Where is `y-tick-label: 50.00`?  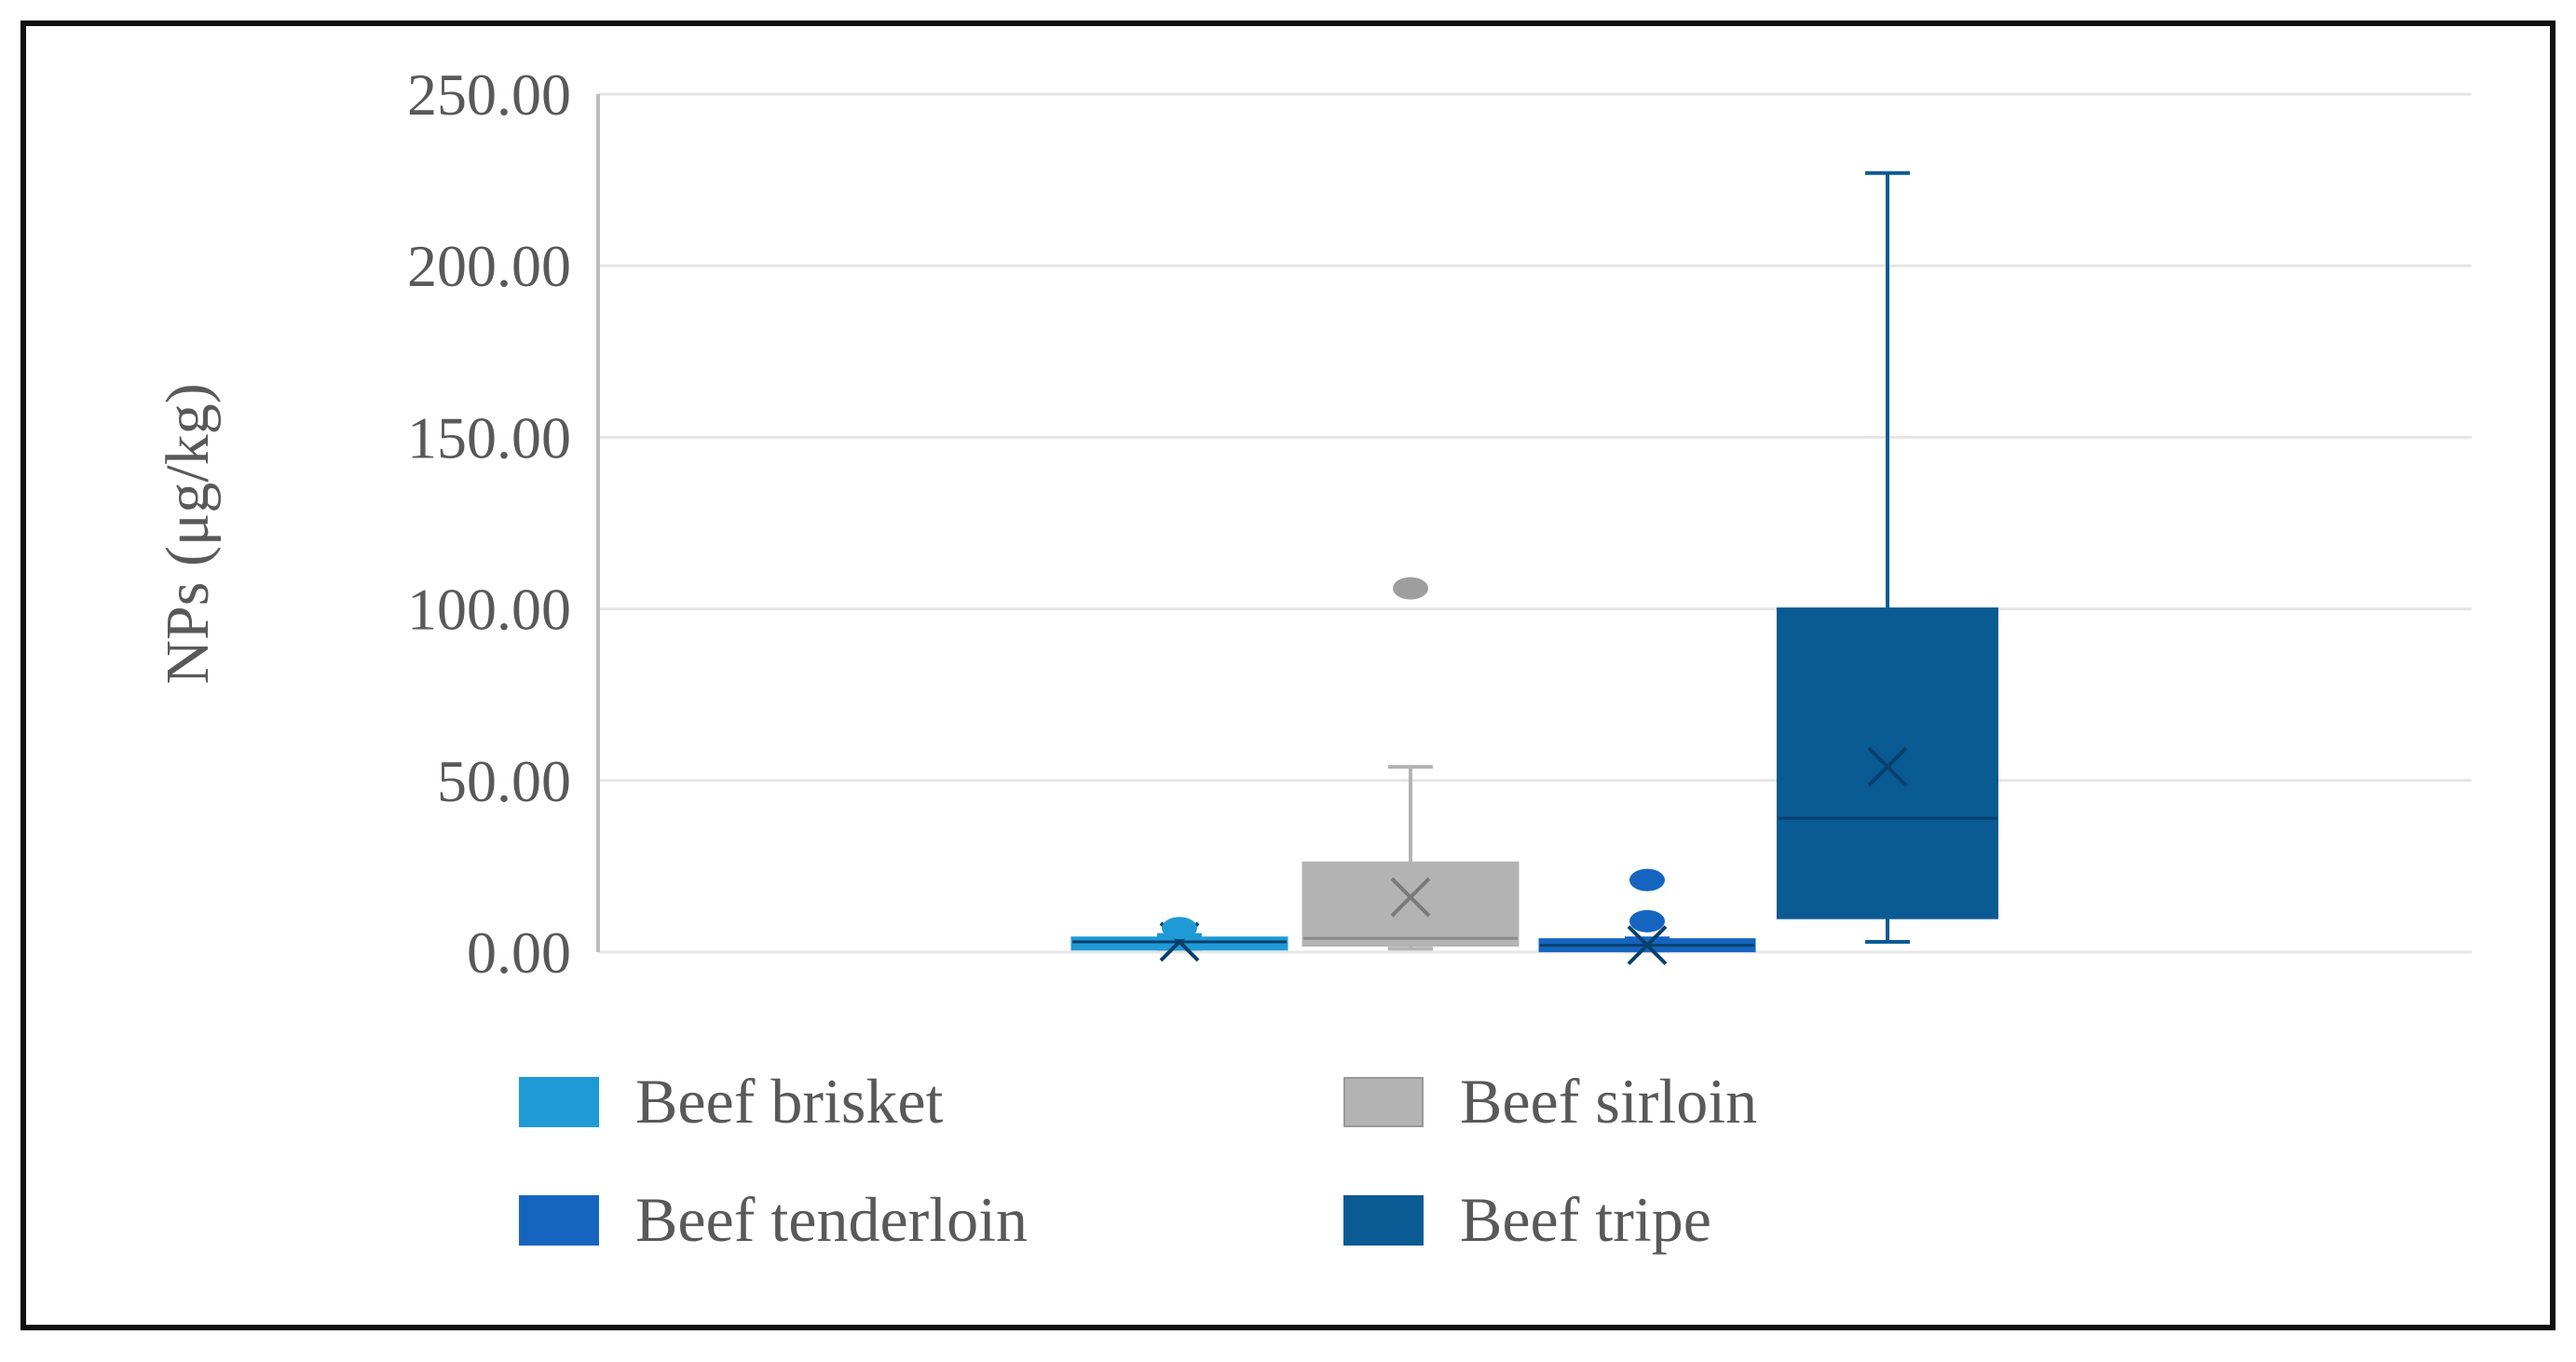
y-tick-label: 50.00 is located at coordinates (504, 781).